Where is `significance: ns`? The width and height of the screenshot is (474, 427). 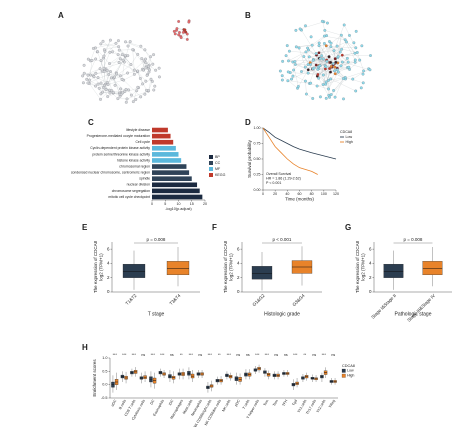 significance: ns is located at coordinates (286, 355).